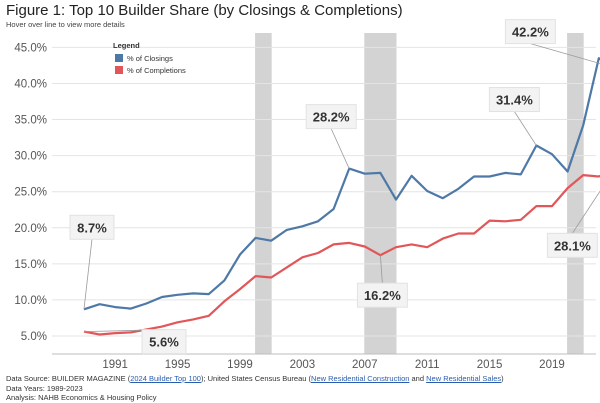 The height and width of the screenshot is (403, 600). What do you see at coordinates (490, 365) in the screenshot?
I see `x-tick-label: 2015` at bounding box center [490, 365].